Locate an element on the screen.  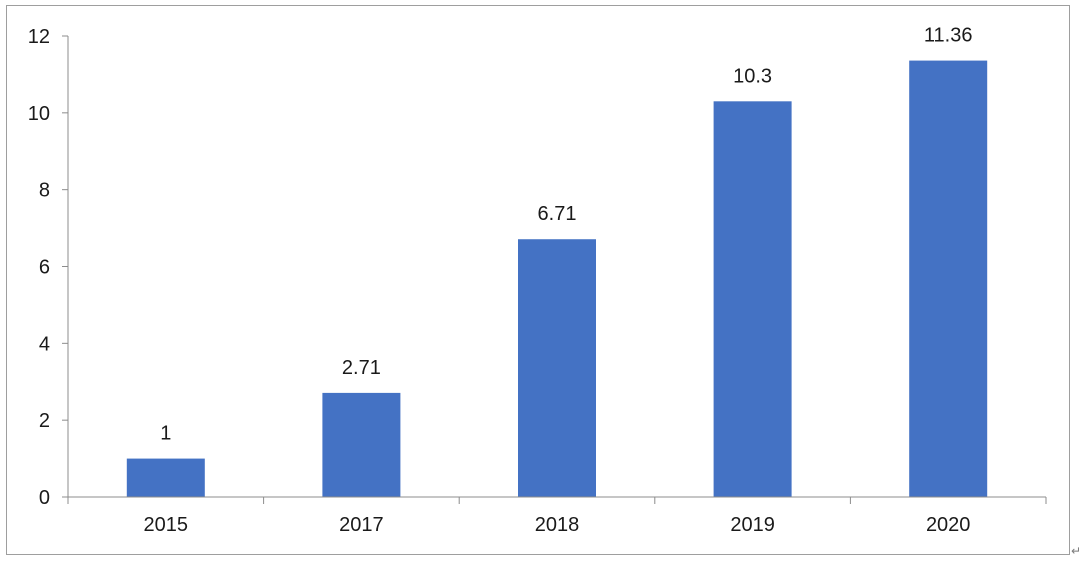
bar-2017 is located at coordinates (361, 444).